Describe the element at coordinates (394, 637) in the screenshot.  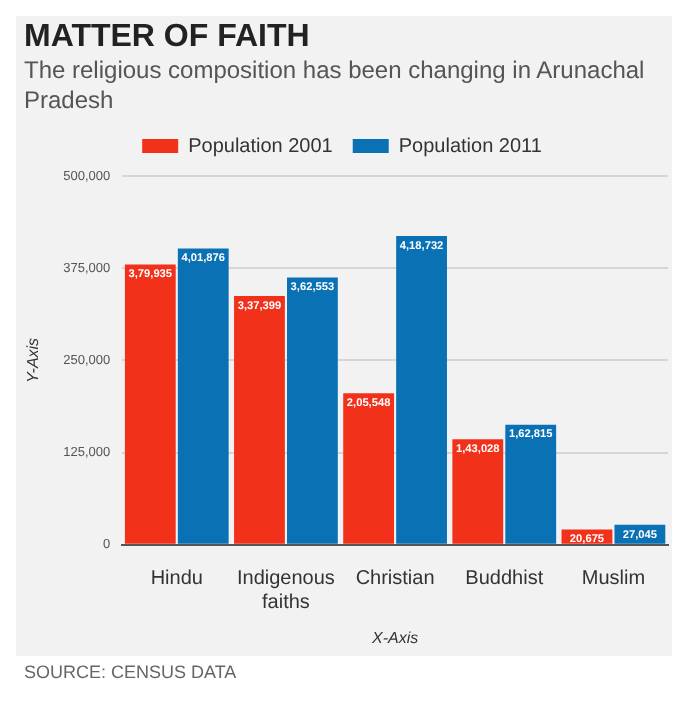
I see `x-axis-title: X-Axis` at that location.